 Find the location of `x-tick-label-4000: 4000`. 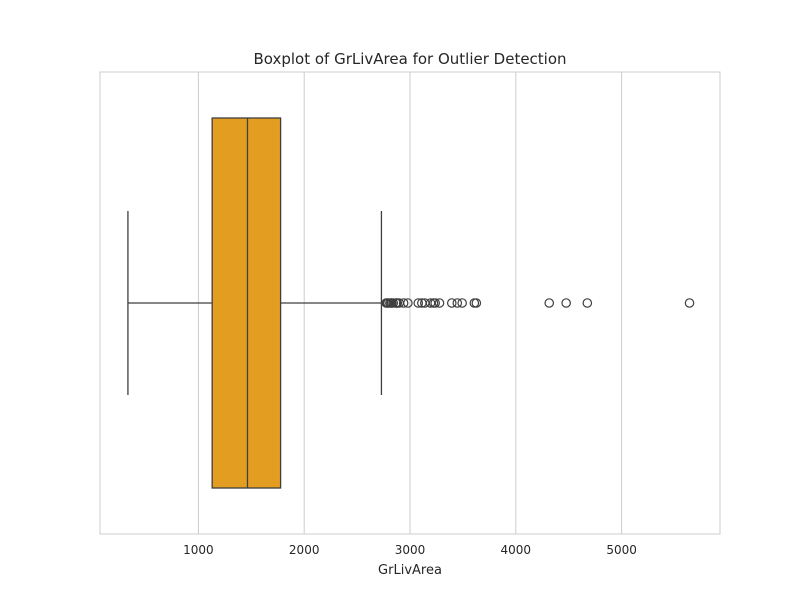

x-tick-label-4000: 4000 is located at coordinates (516, 550).